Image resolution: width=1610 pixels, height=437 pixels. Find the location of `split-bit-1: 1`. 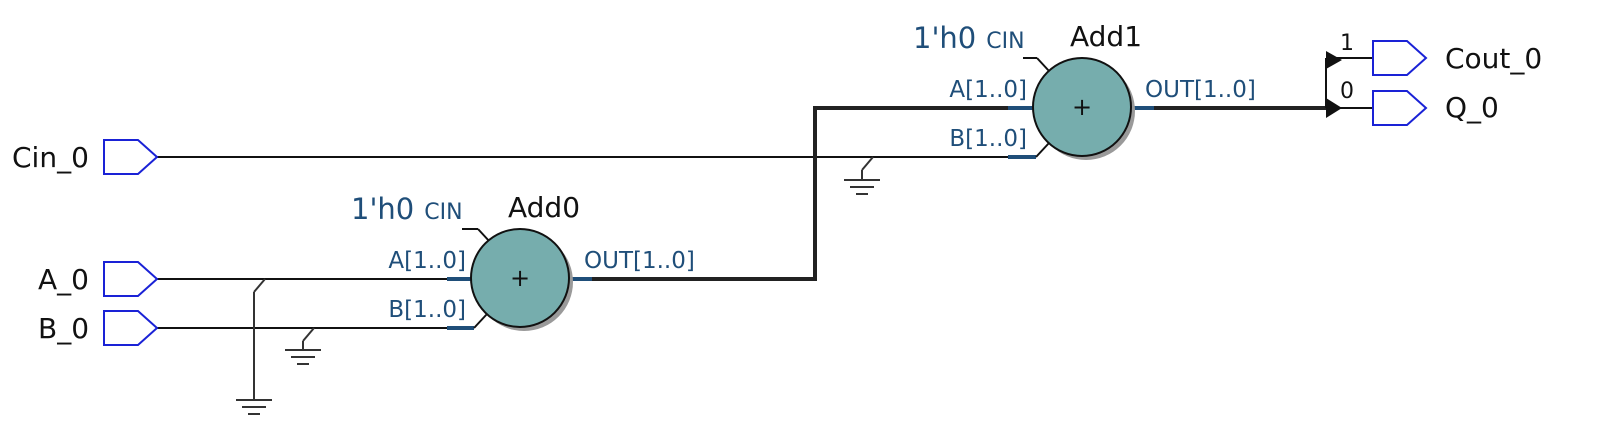

split-bit-1: 1 is located at coordinates (1347, 43).